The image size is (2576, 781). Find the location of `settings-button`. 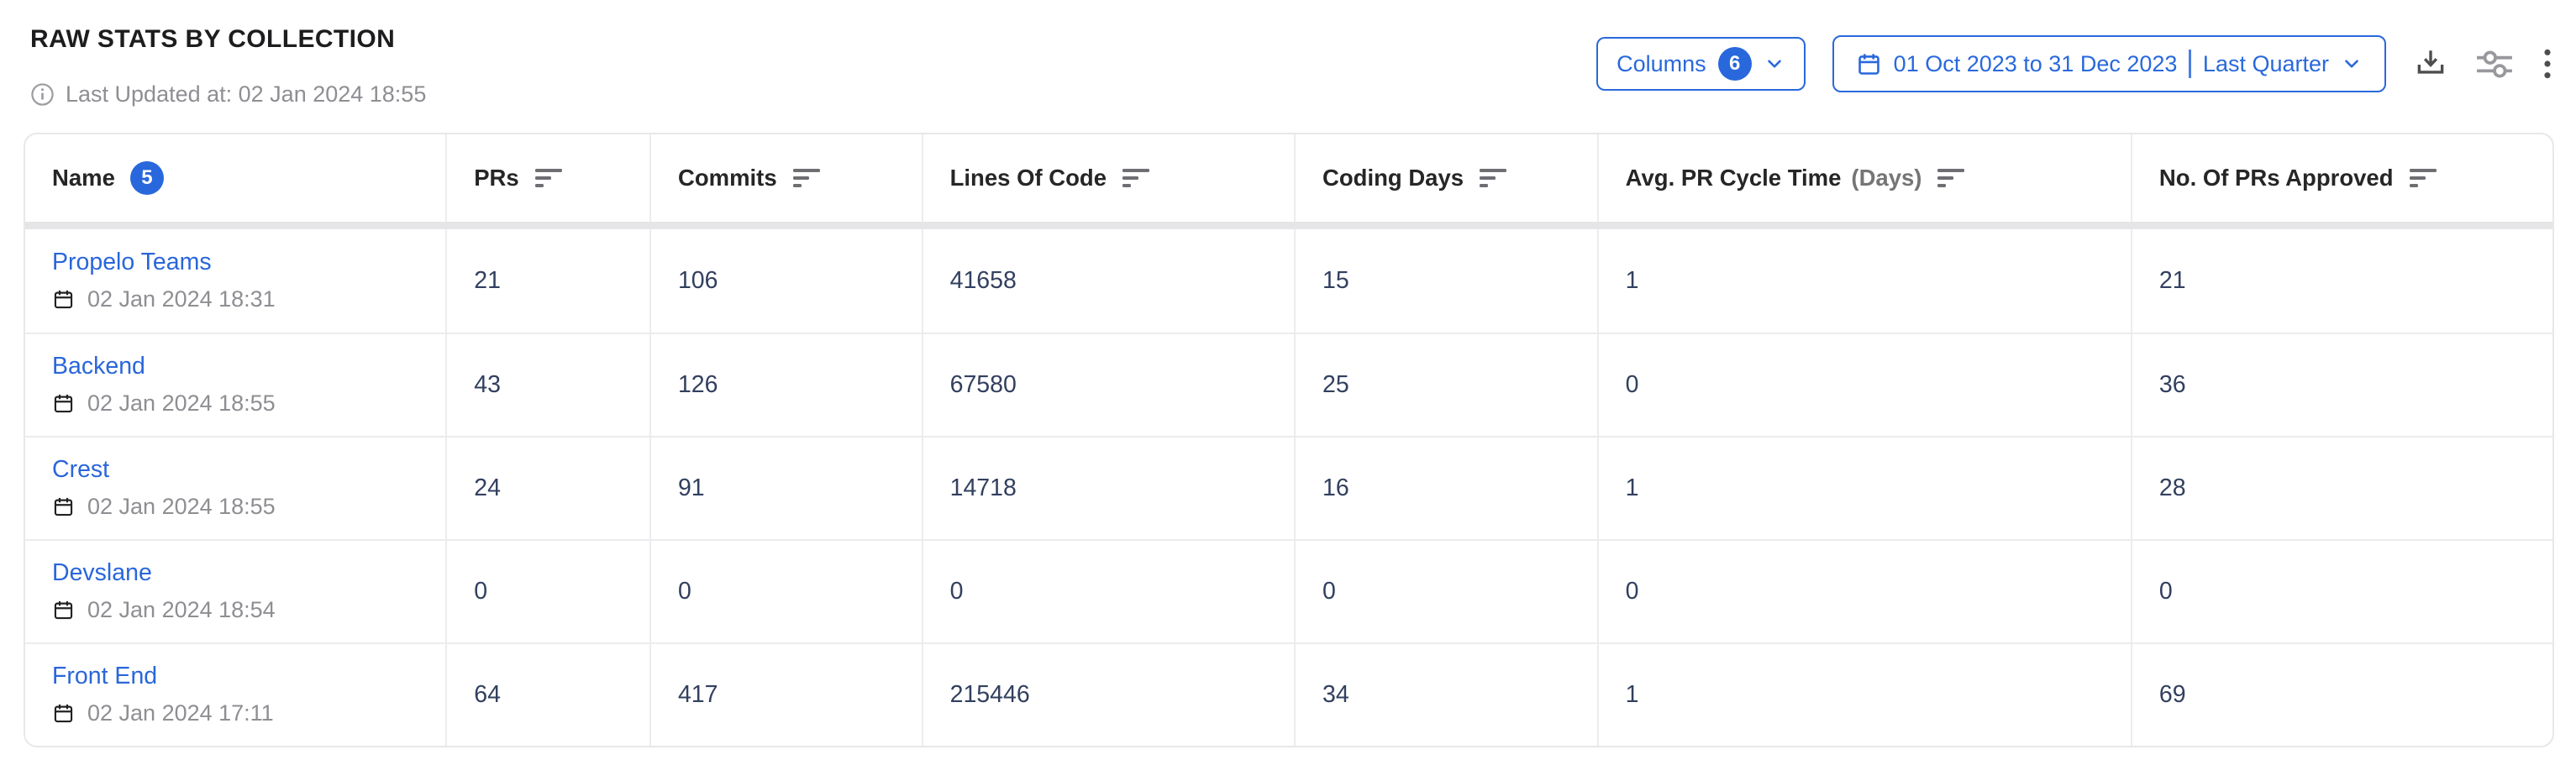

settings-button is located at coordinates (2494, 63).